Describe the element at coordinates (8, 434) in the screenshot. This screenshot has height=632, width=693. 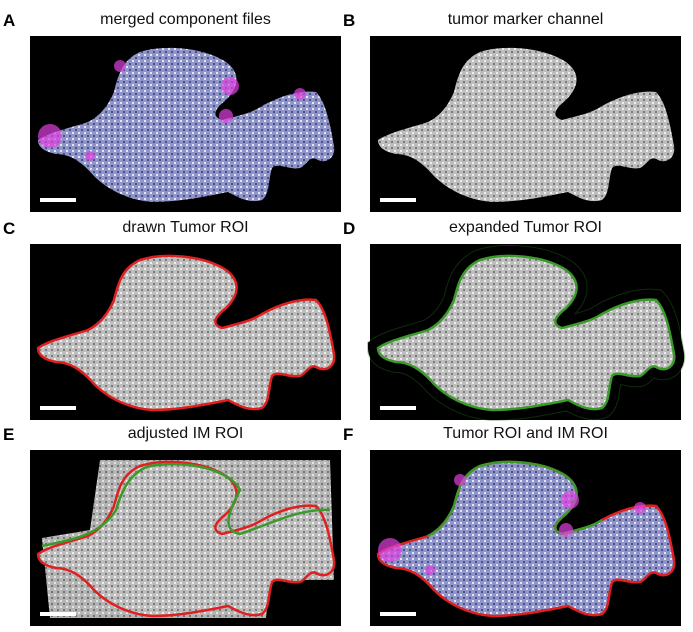
I see `panel-letter: E` at that location.